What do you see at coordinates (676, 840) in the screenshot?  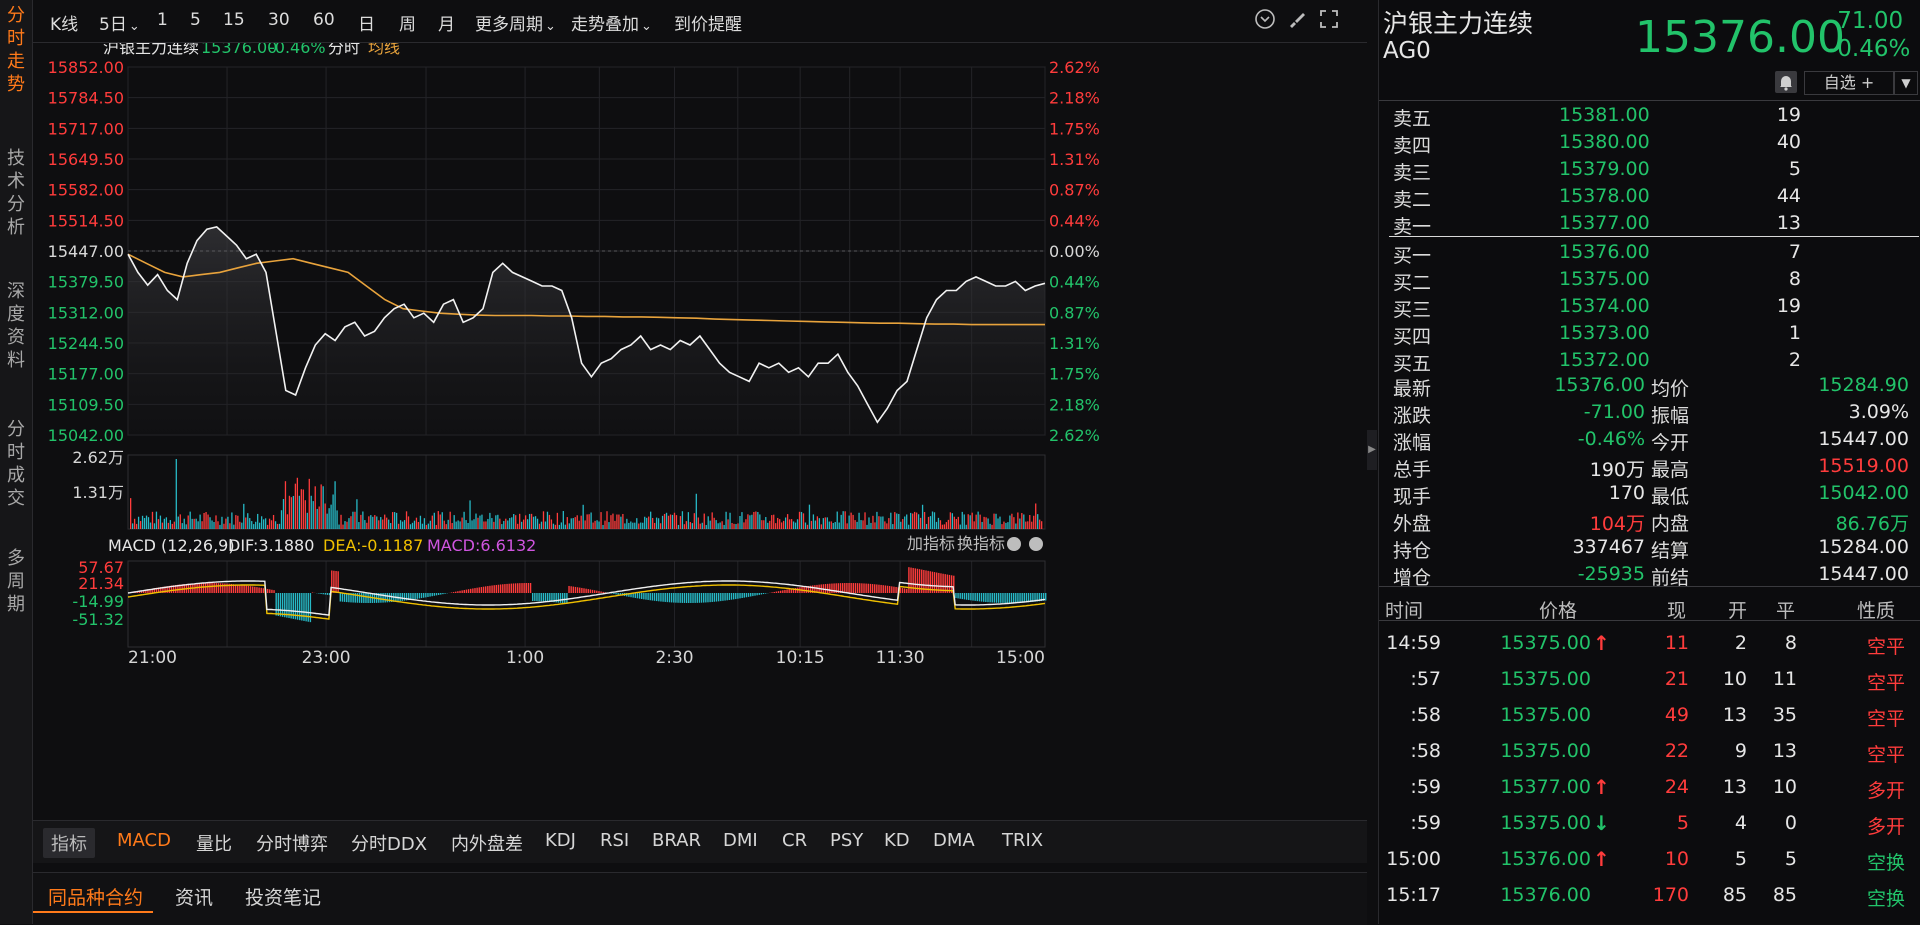 I see `tab-brar: BRAR` at bounding box center [676, 840].